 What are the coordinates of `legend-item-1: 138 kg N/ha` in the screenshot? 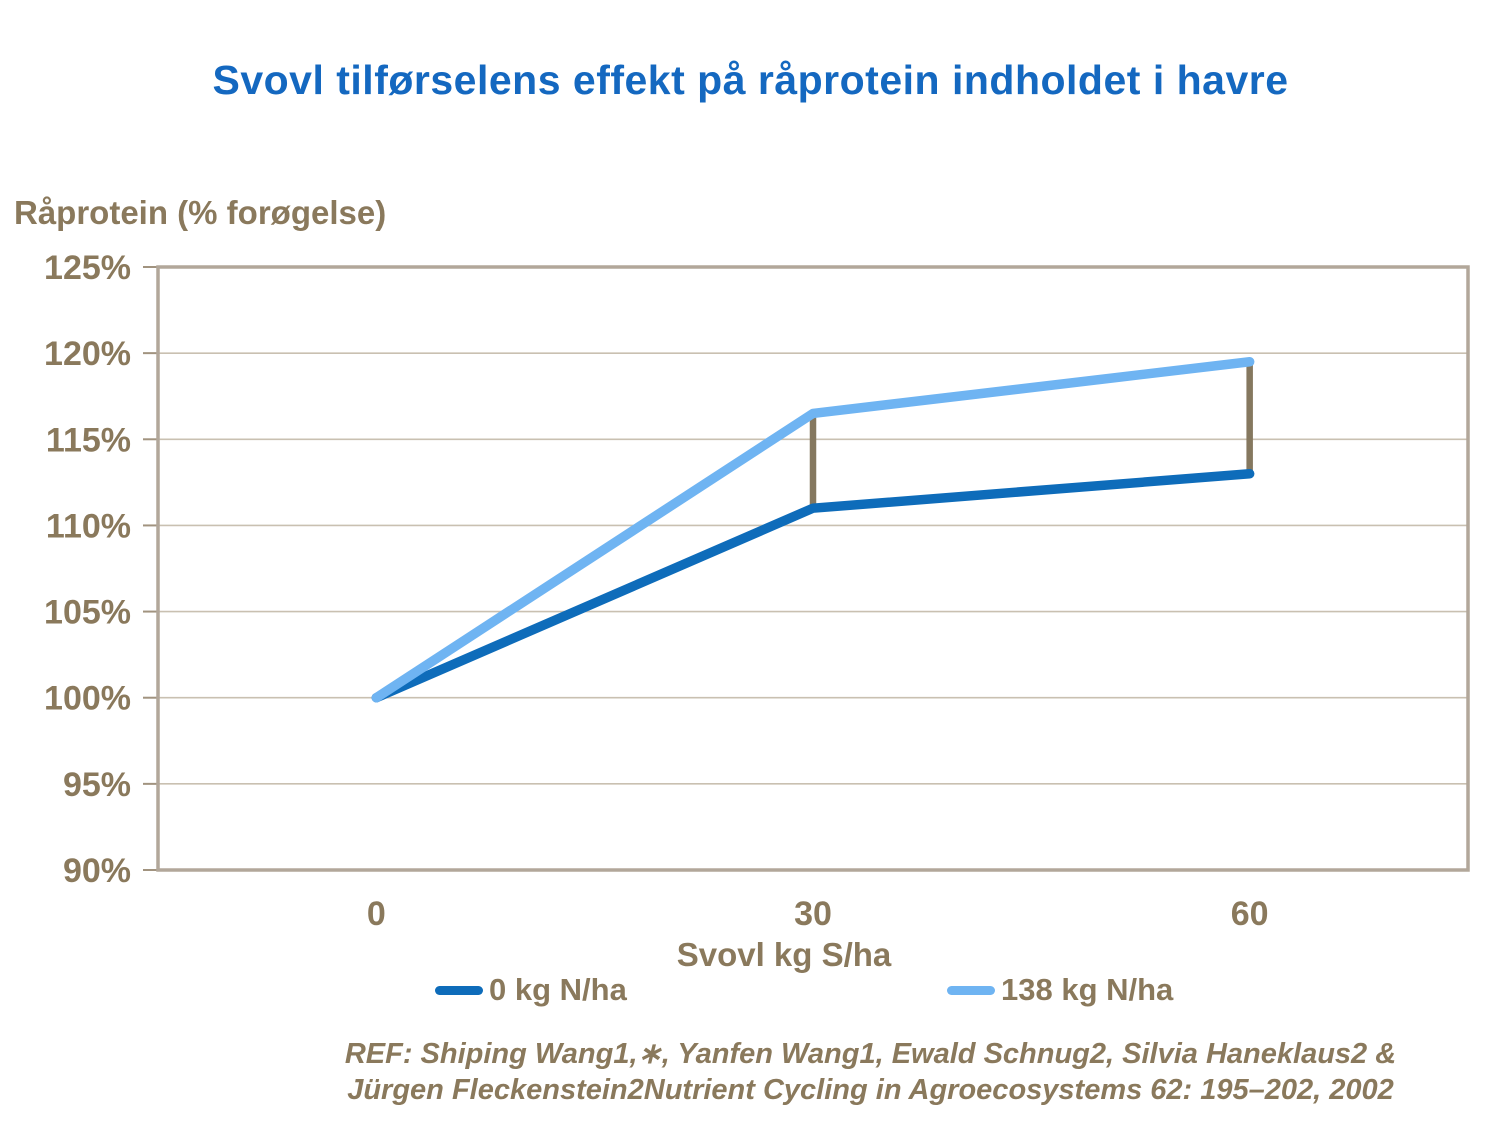 It's located at (1060, 990).